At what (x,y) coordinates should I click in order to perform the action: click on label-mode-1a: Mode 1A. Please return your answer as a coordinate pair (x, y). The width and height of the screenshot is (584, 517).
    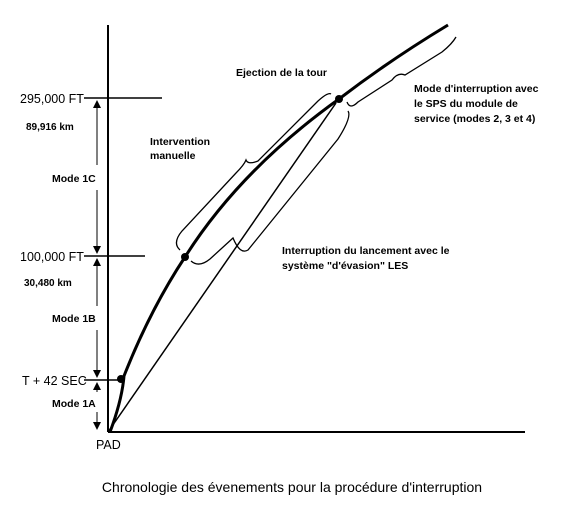
    Looking at the image, I should click on (74, 404).